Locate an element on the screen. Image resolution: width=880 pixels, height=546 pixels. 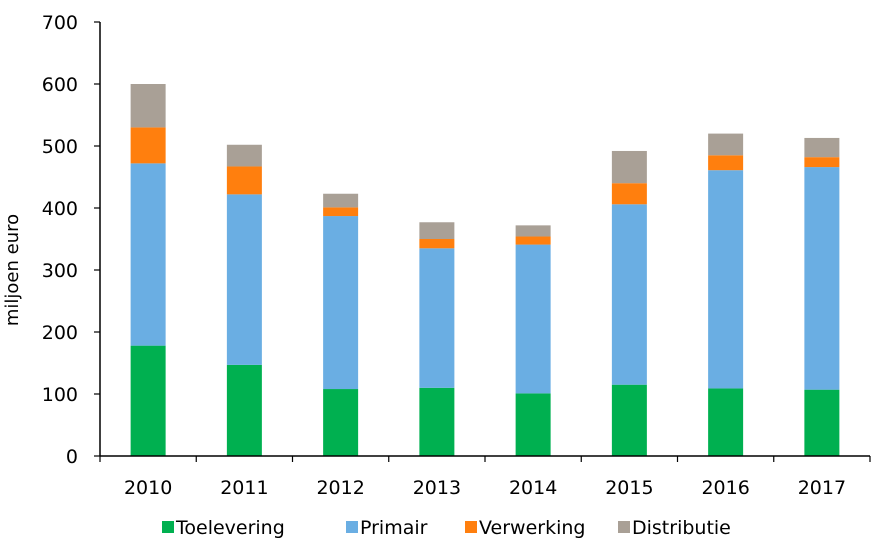
y-tick-label: 600 is located at coordinates (60, 85).